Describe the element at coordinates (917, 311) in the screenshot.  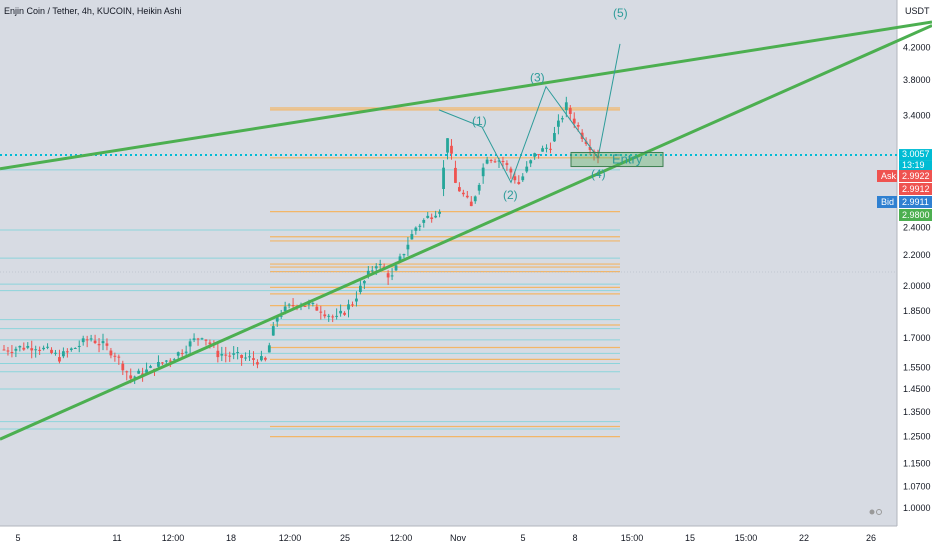
I see `price-tick-label: 1.8500` at that location.